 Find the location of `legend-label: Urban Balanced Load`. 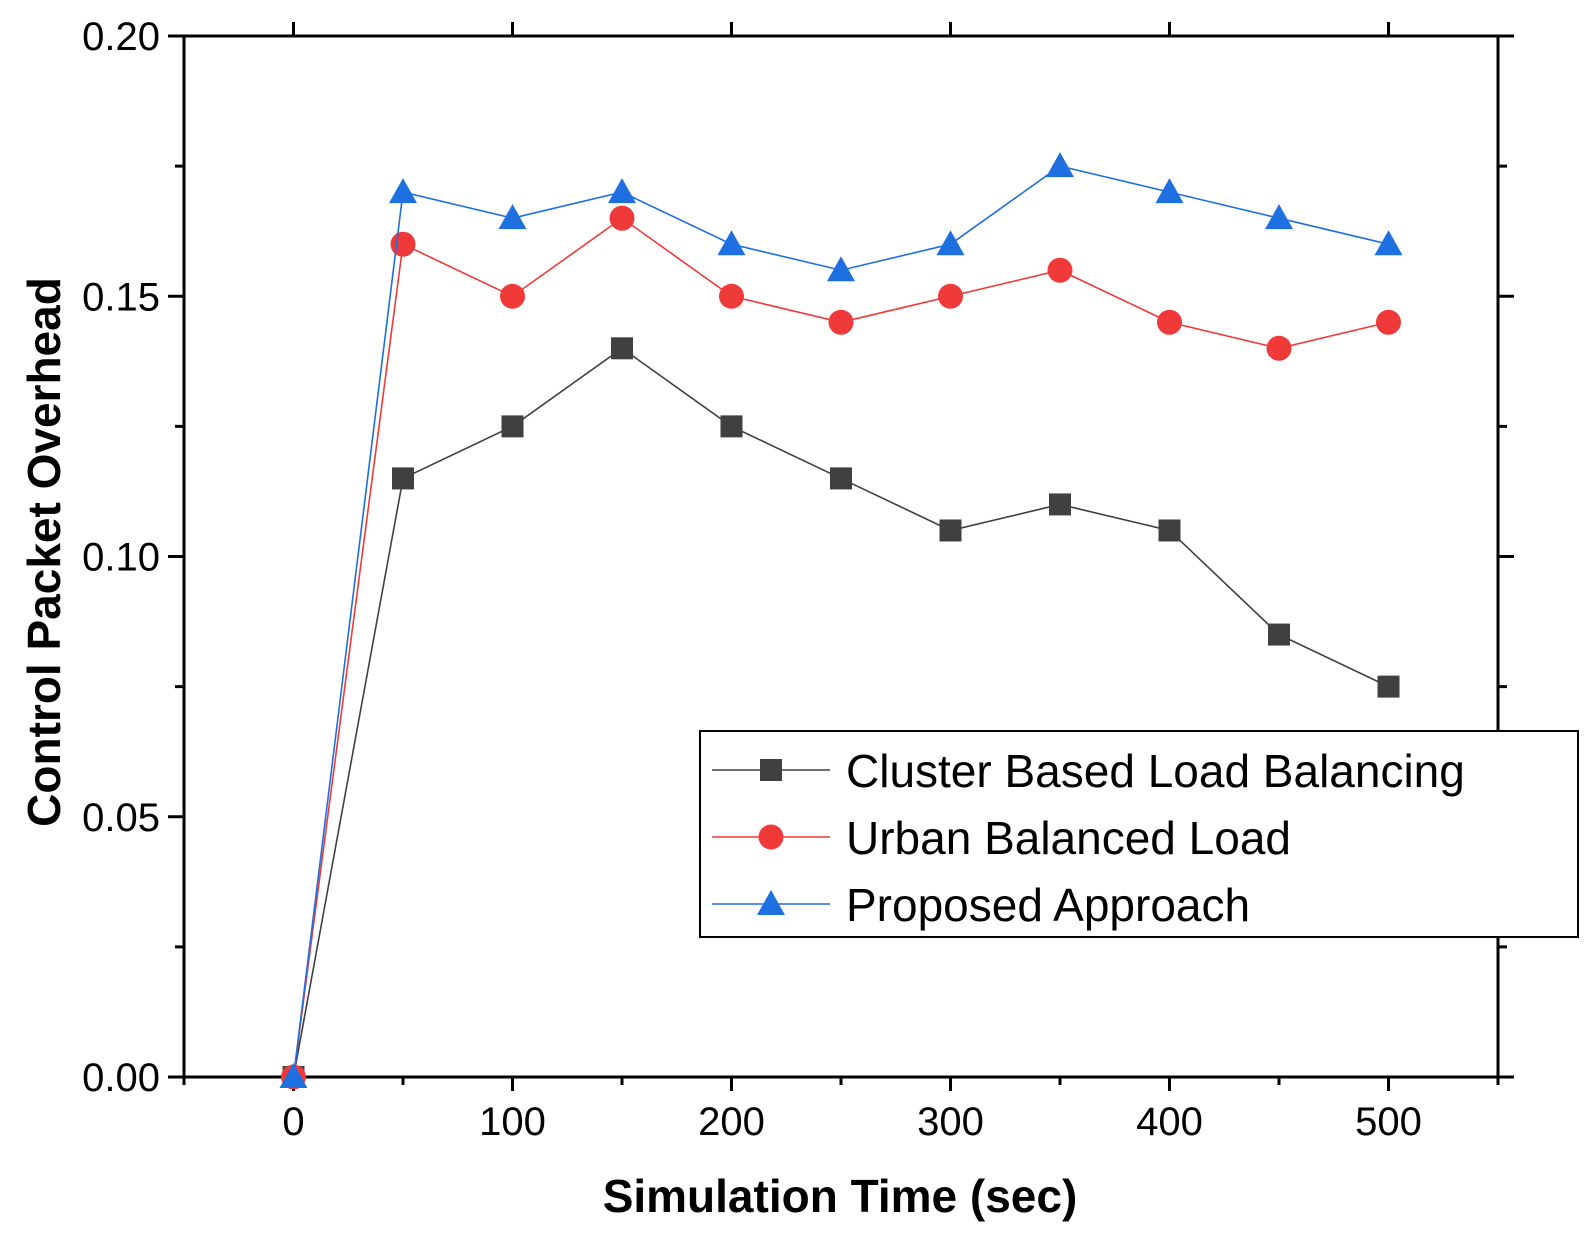

legend-label: Urban Balanced Load is located at coordinates (1068, 838).